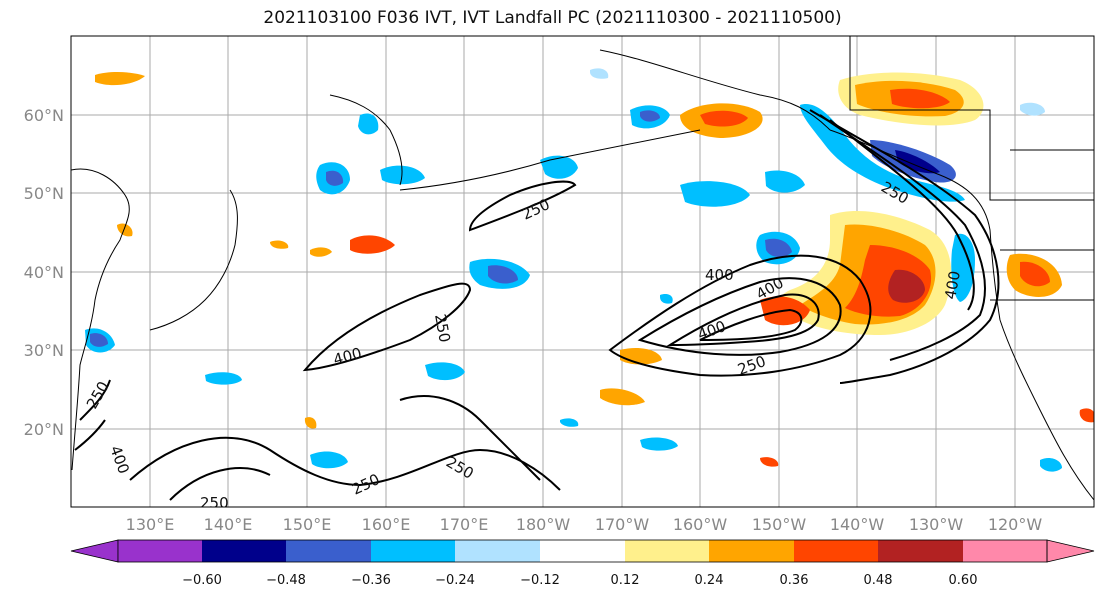 The image size is (1105, 601). I want to click on colorbar-min-extend, so click(94, 551).